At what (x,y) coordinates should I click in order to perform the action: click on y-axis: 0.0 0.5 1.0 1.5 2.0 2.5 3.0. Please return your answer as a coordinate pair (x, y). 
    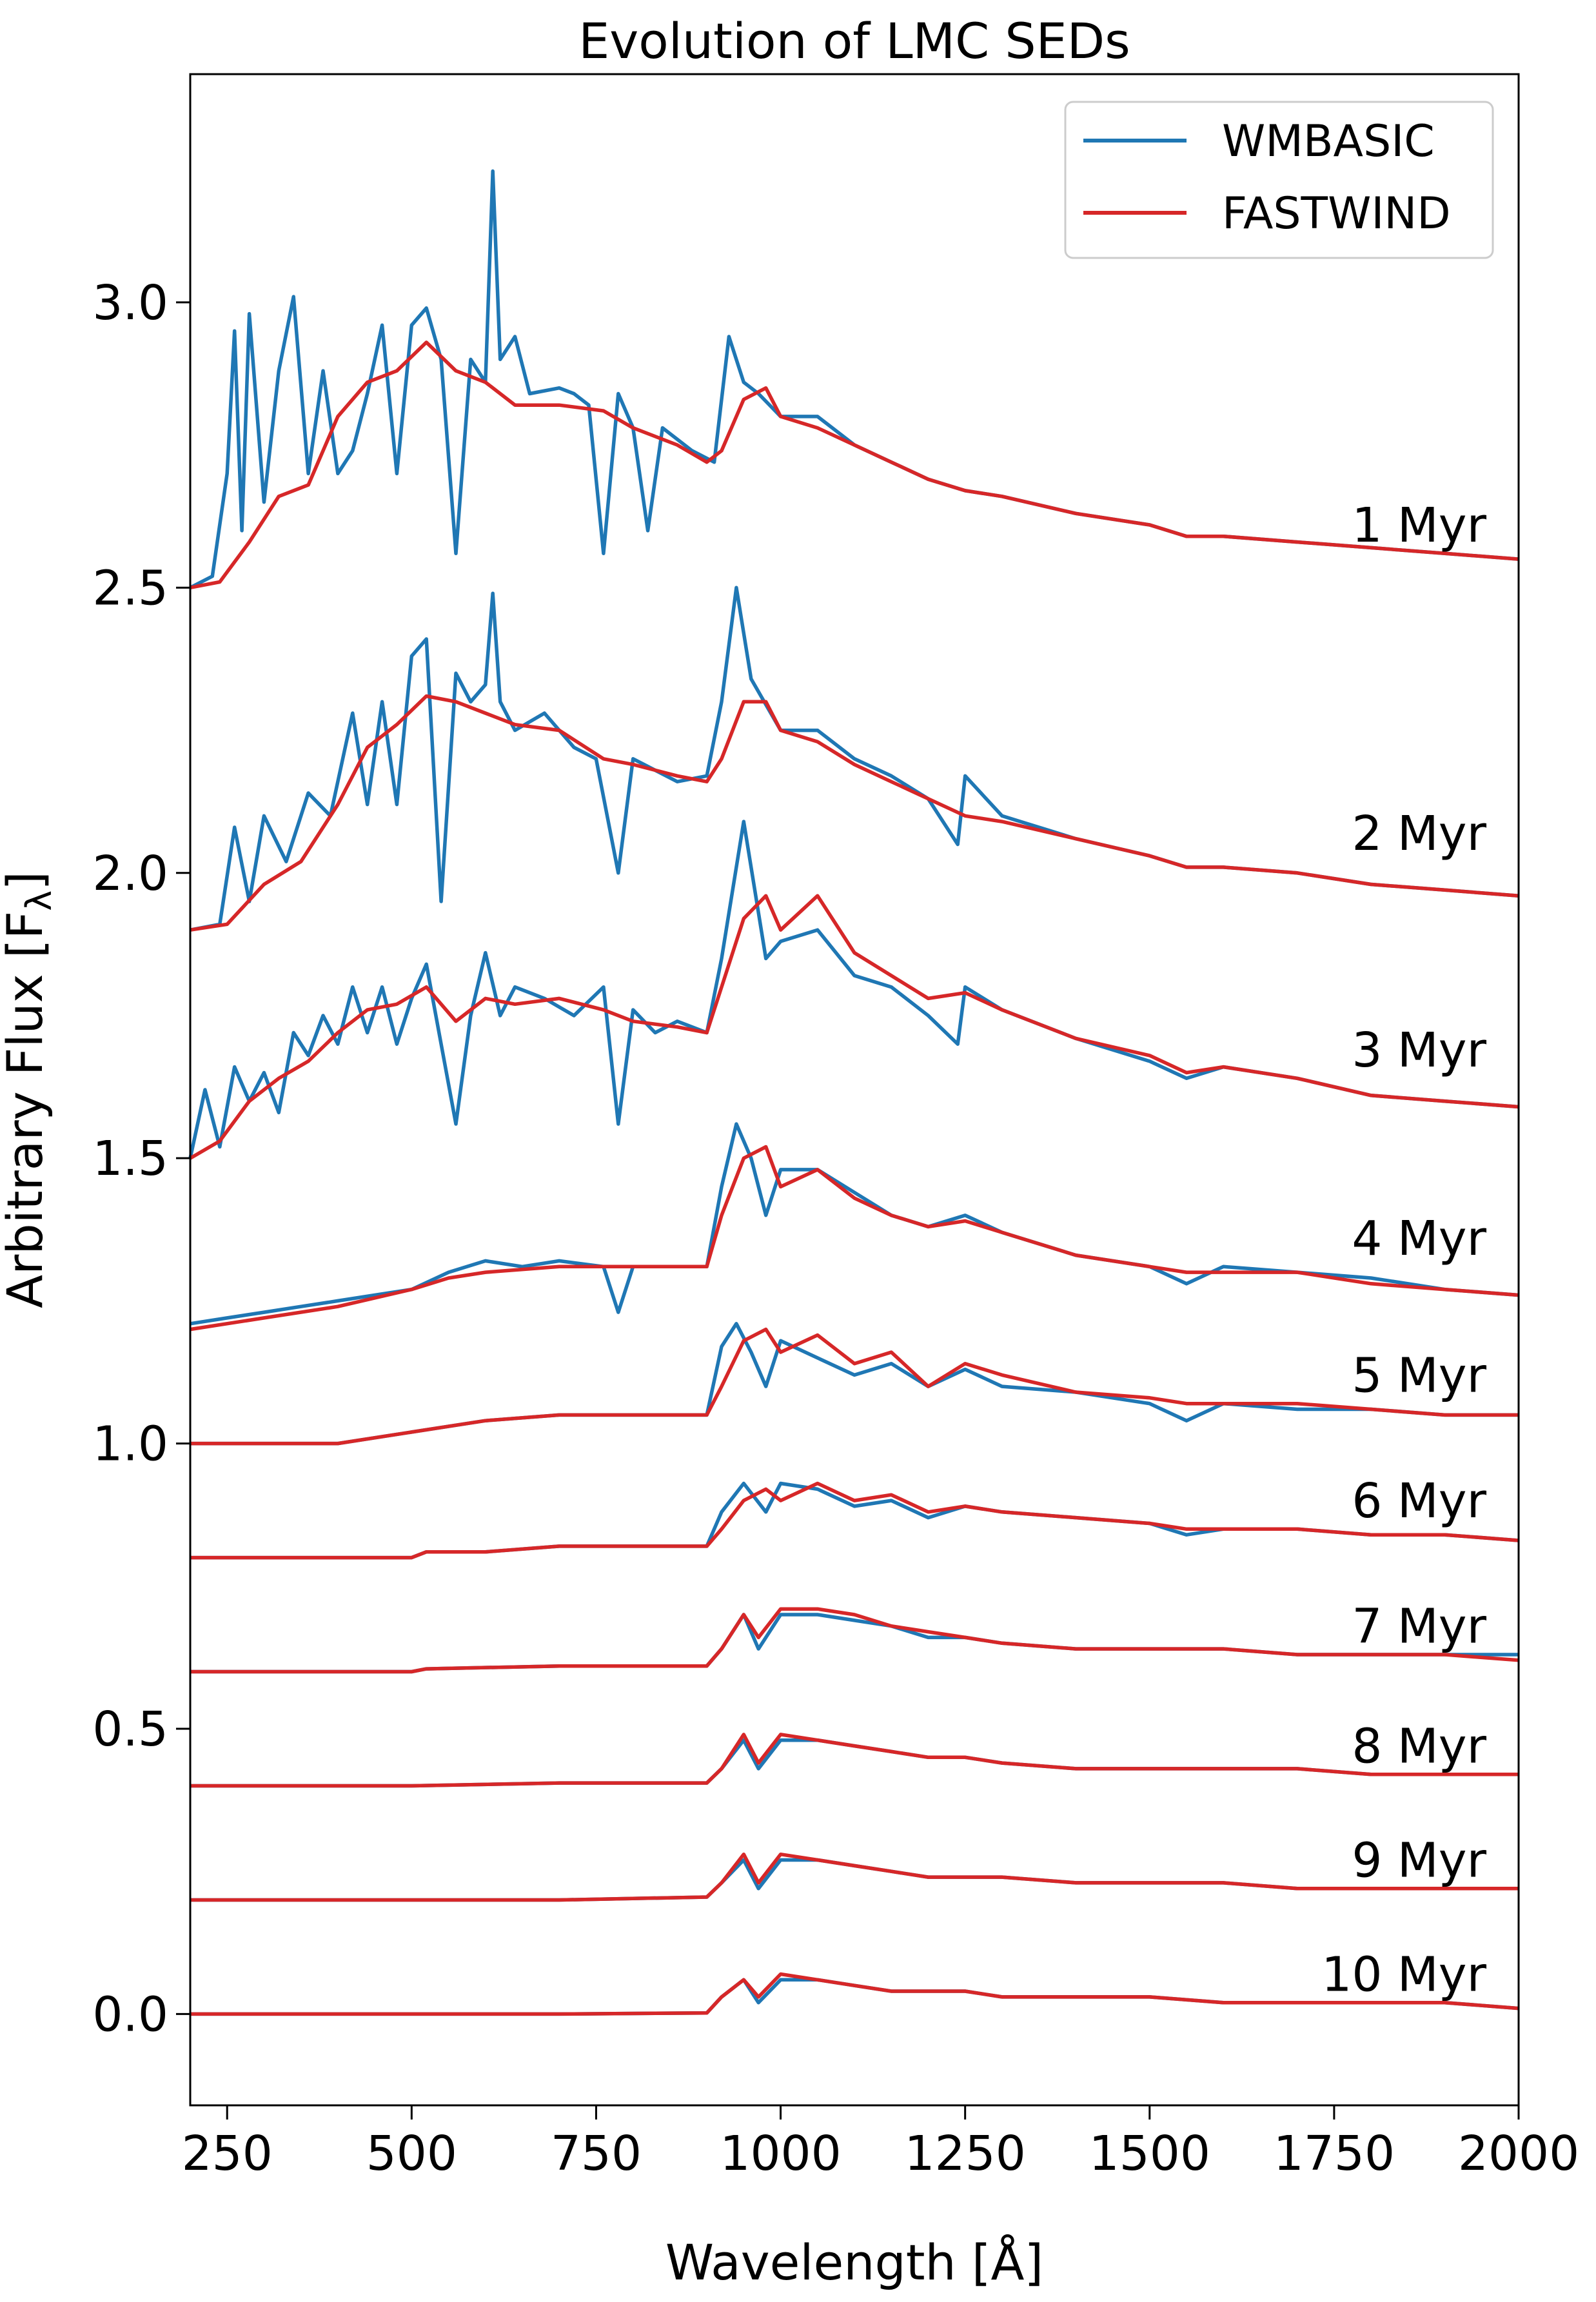
    Looking at the image, I should click on (141, 1158).